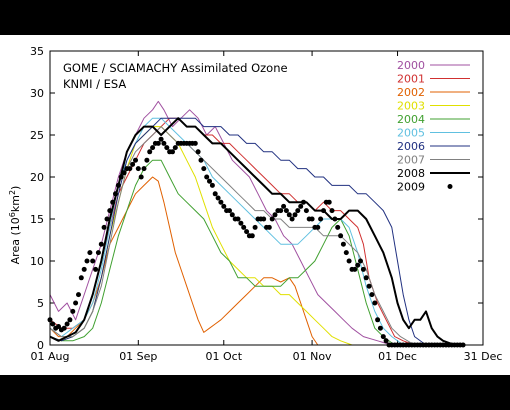 The height and width of the screenshot is (410, 510). What do you see at coordinates (40, 345) in the screenshot?
I see `y-tick-label-0: 0` at bounding box center [40, 345].